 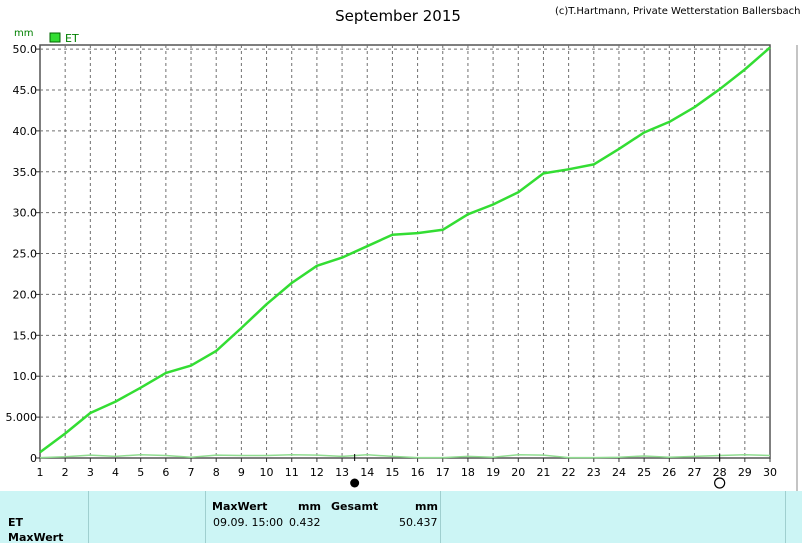 I want to click on y-tick-label: 30.0, so click(x=25, y=213).